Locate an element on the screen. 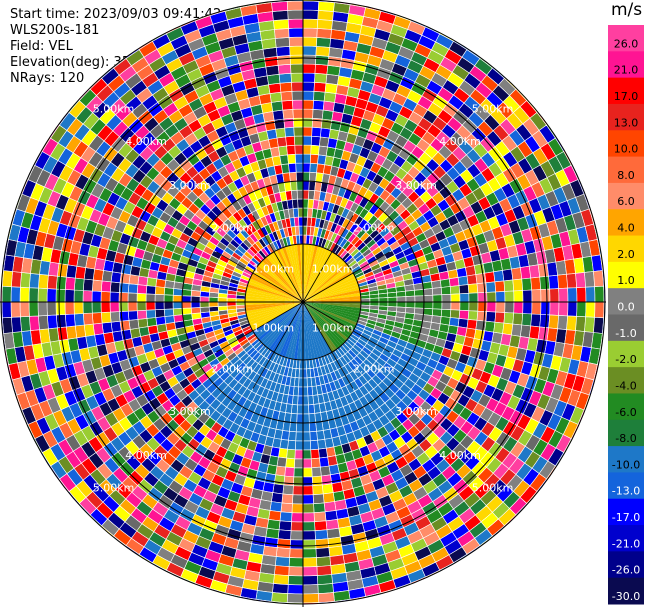  range-ring-label: 4.00km is located at coordinates (460, 141).